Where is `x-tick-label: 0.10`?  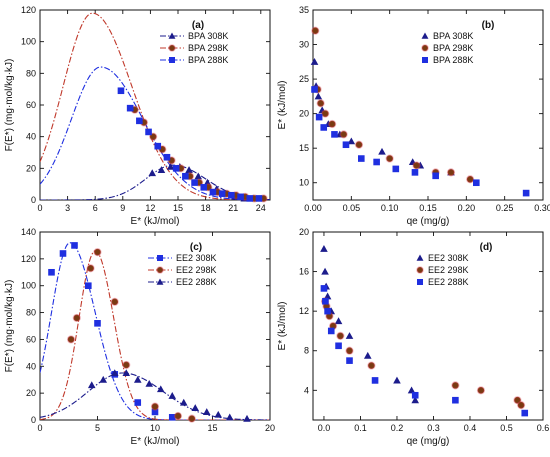 x-tick-label: 0.10 is located at coordinates (390, 208).